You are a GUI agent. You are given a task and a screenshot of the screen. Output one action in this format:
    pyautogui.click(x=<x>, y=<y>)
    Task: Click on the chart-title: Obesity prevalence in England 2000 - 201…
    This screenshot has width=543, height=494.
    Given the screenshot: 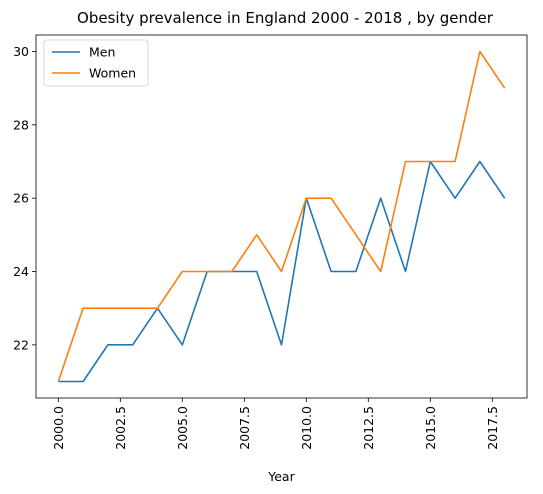 What is the action you would take?
    pyautogui.click(x=285, y=18)
    